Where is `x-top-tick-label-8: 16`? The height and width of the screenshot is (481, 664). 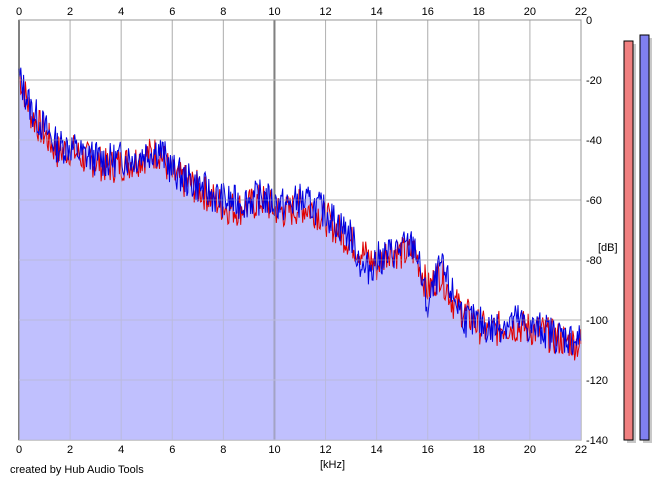 x-top-tick-label-8: 16 is located at coordinates (428, 12).